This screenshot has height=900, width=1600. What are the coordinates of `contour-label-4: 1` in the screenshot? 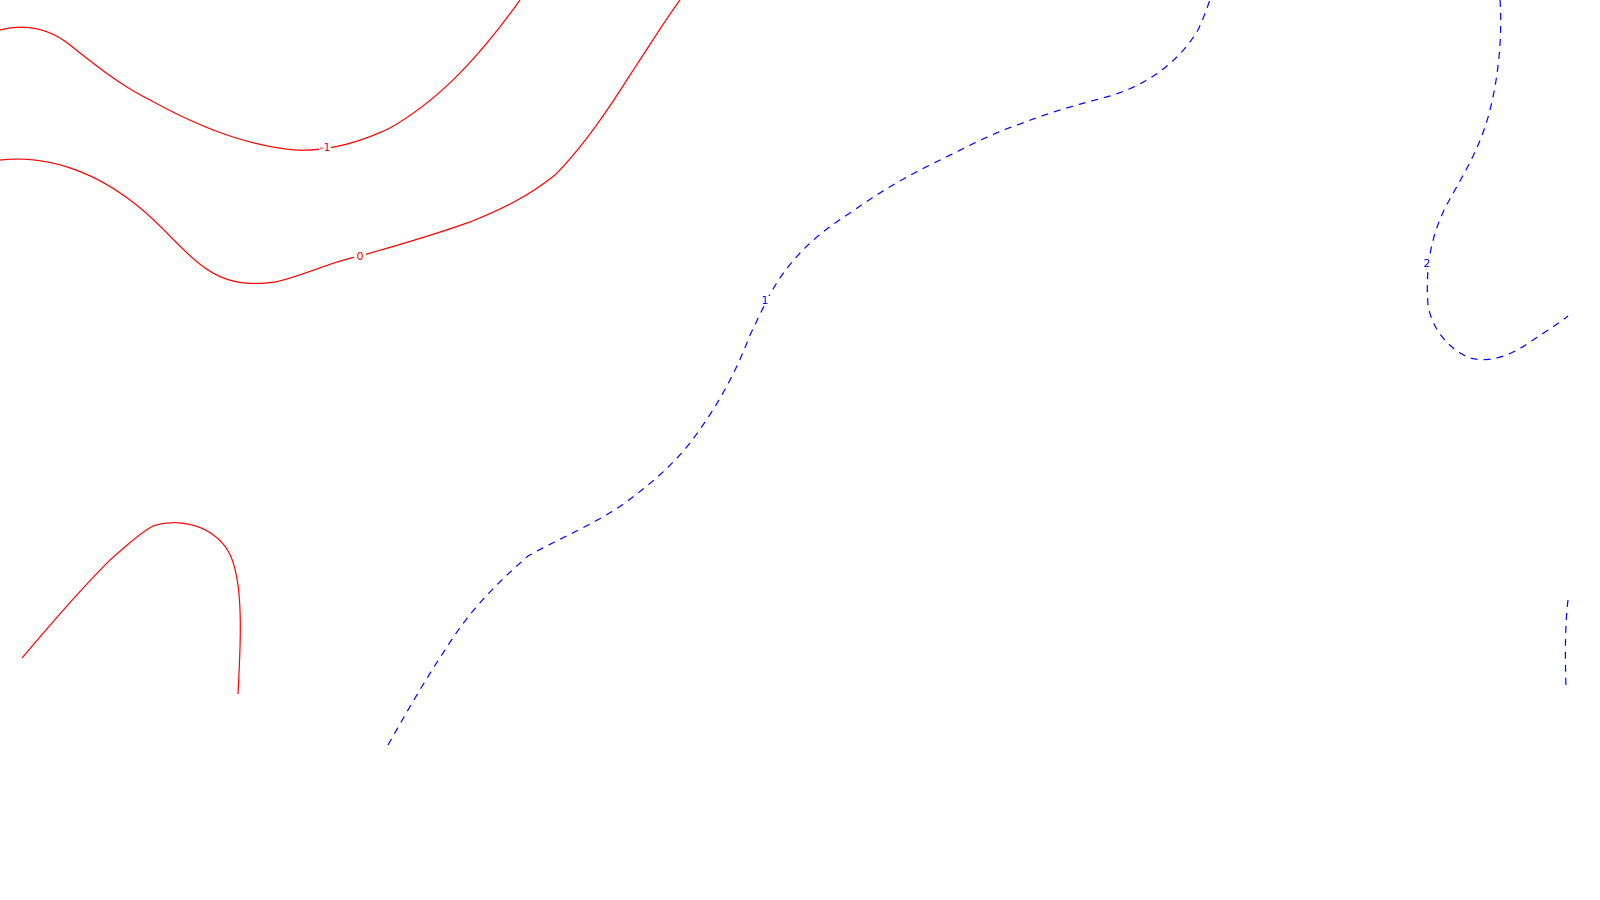 It's located at (765, 300).